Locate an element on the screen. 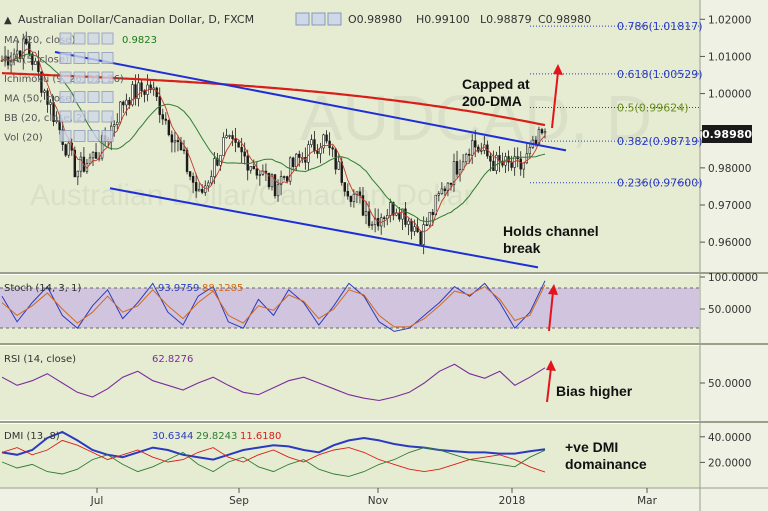 This screenshot has height=511, width=768. rsi-label: RSI (14, close) 62.8276 is located at coordinates (98, 359).